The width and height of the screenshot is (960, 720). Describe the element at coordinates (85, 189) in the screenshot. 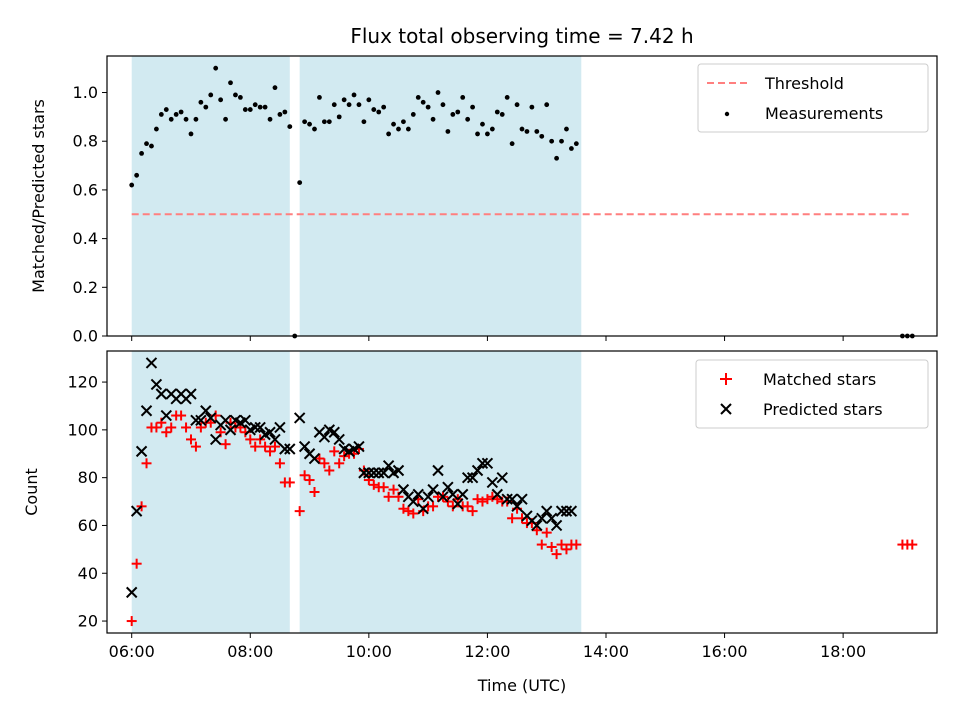

I see `y-tick-label: 0.6` at that location.